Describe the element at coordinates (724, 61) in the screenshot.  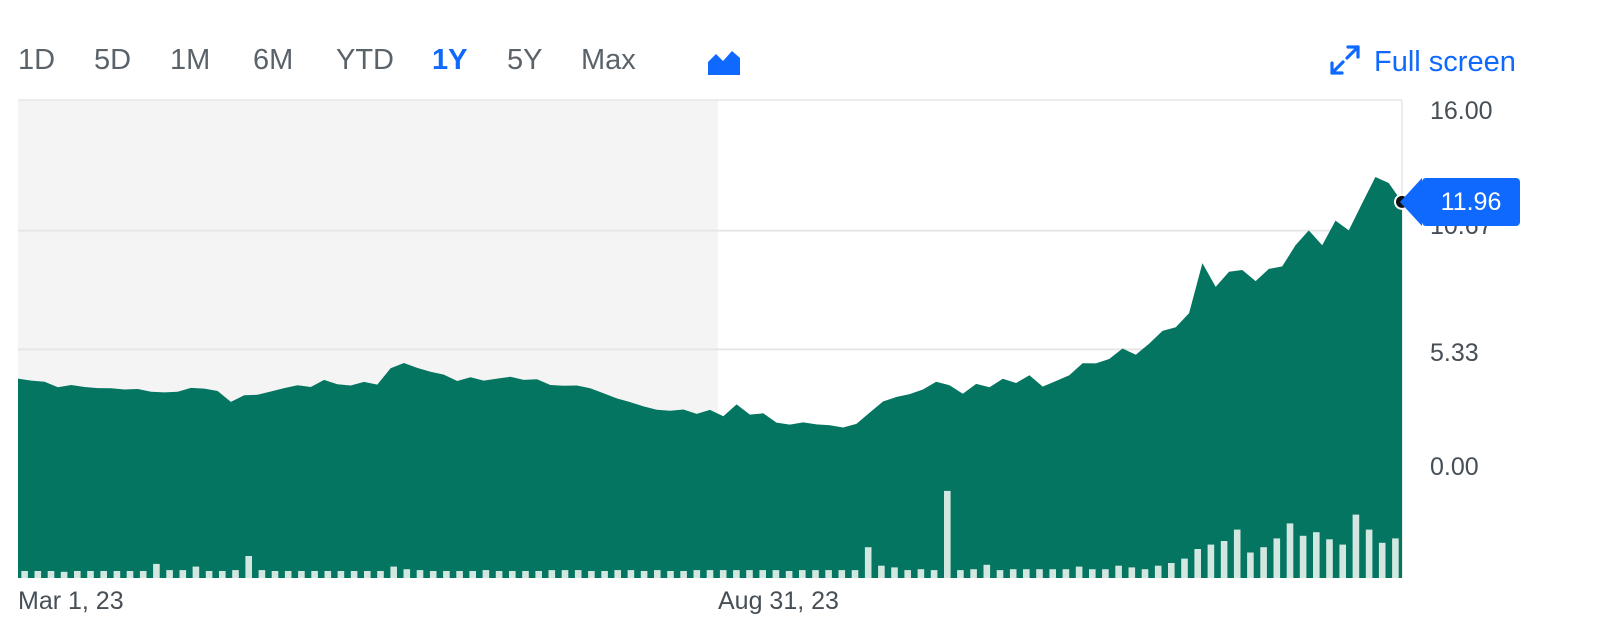
I see `area-chart-icon` at that location.